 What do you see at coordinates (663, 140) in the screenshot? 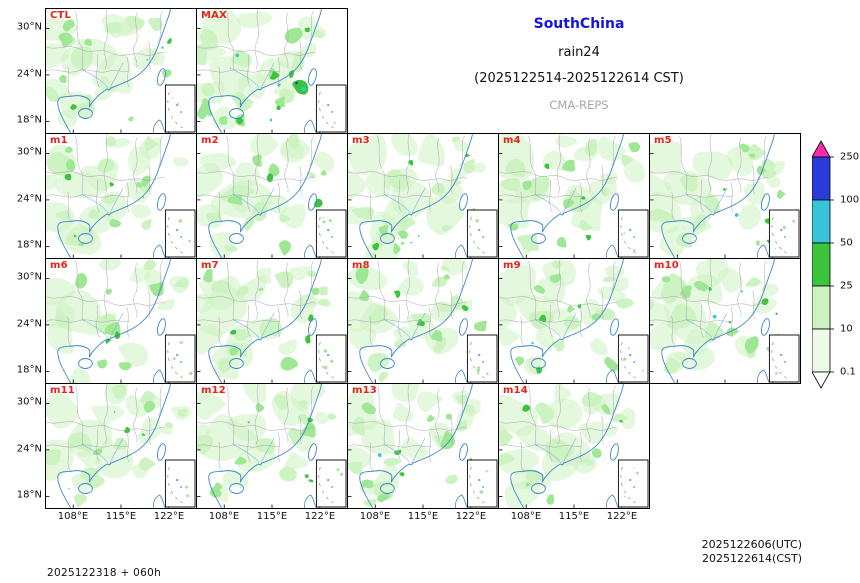
I see `panel-label: m5` at bounding box center [663, 140].